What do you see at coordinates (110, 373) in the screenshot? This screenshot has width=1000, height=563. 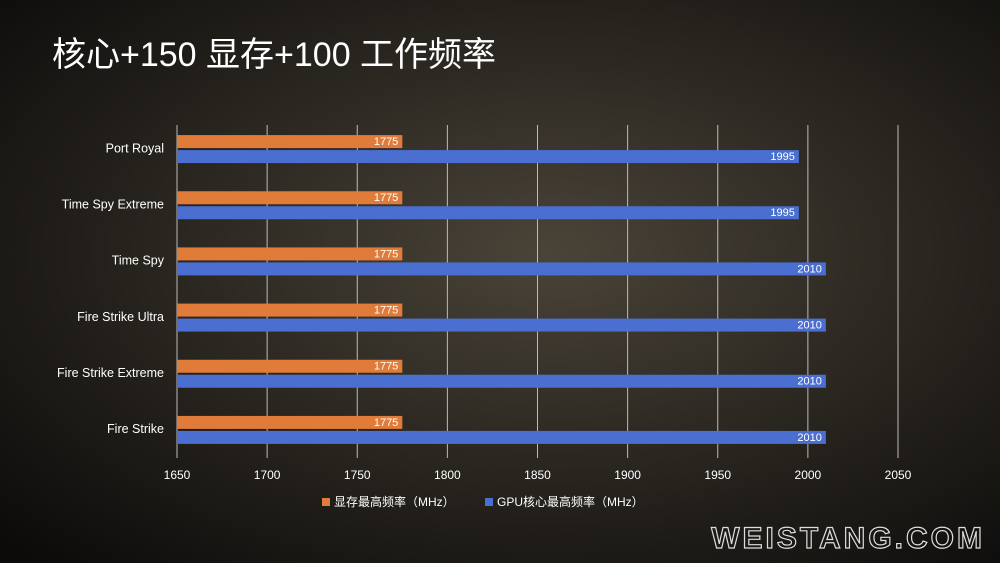 I see `y-tick-label: Fire Strike Extreme` at bounding box center [110, 373].